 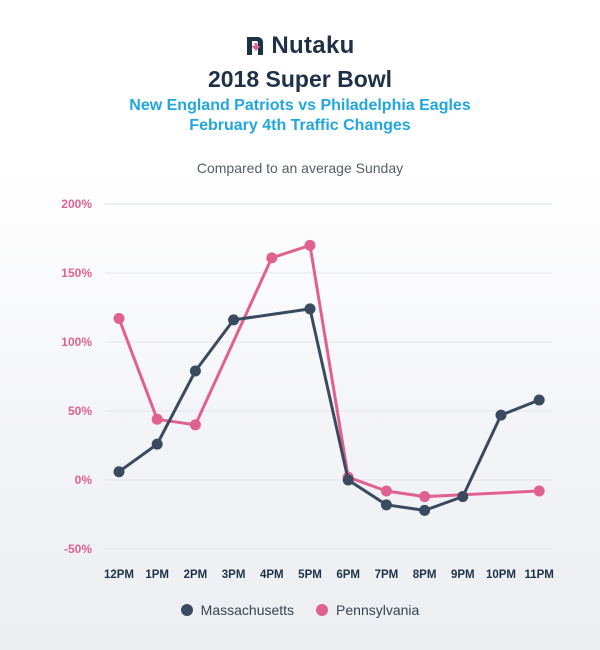 I want to click on y-tick-label: -50%, so click(x=78, y=549).